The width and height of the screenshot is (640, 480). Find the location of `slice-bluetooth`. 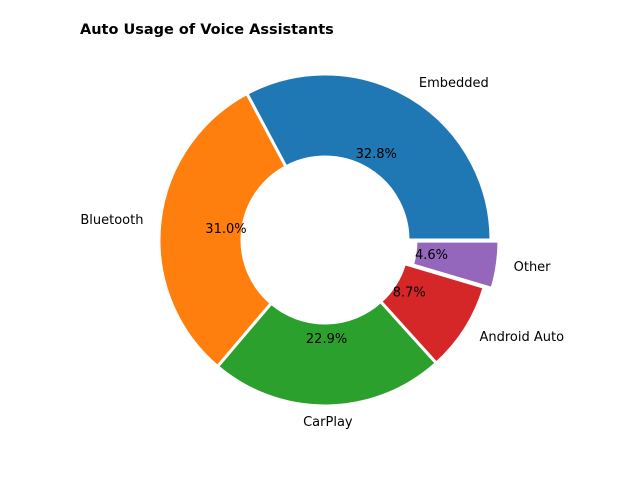

slice-bluetooth is located at coordinates (222, 230).